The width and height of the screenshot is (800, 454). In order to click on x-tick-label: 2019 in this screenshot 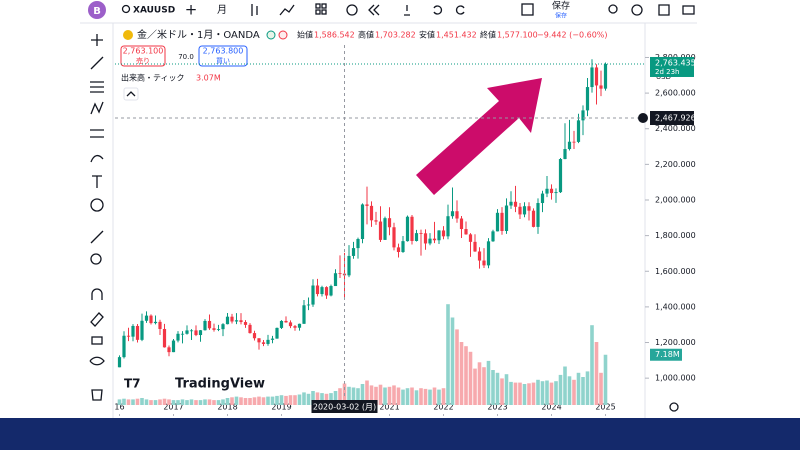, I will do `click(281, 407)`.